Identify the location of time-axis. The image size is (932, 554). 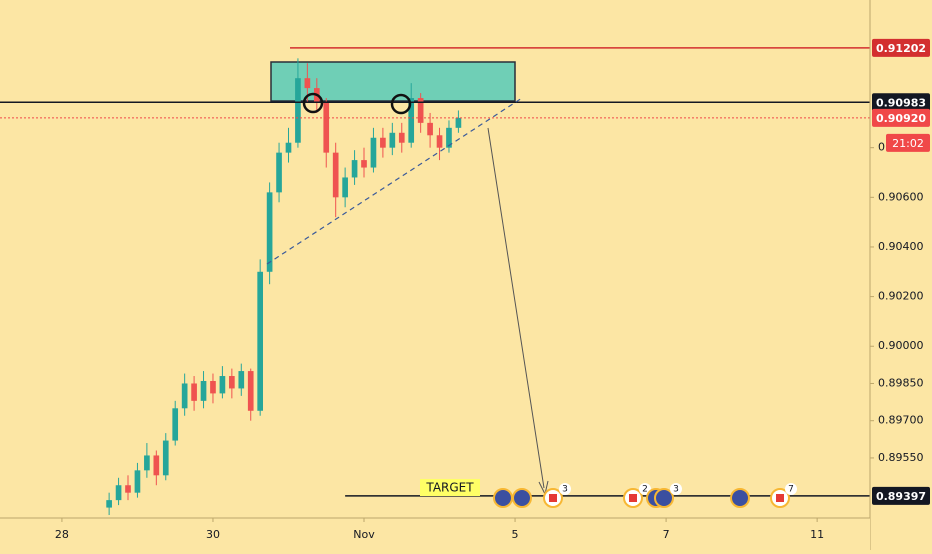
(435, 534).